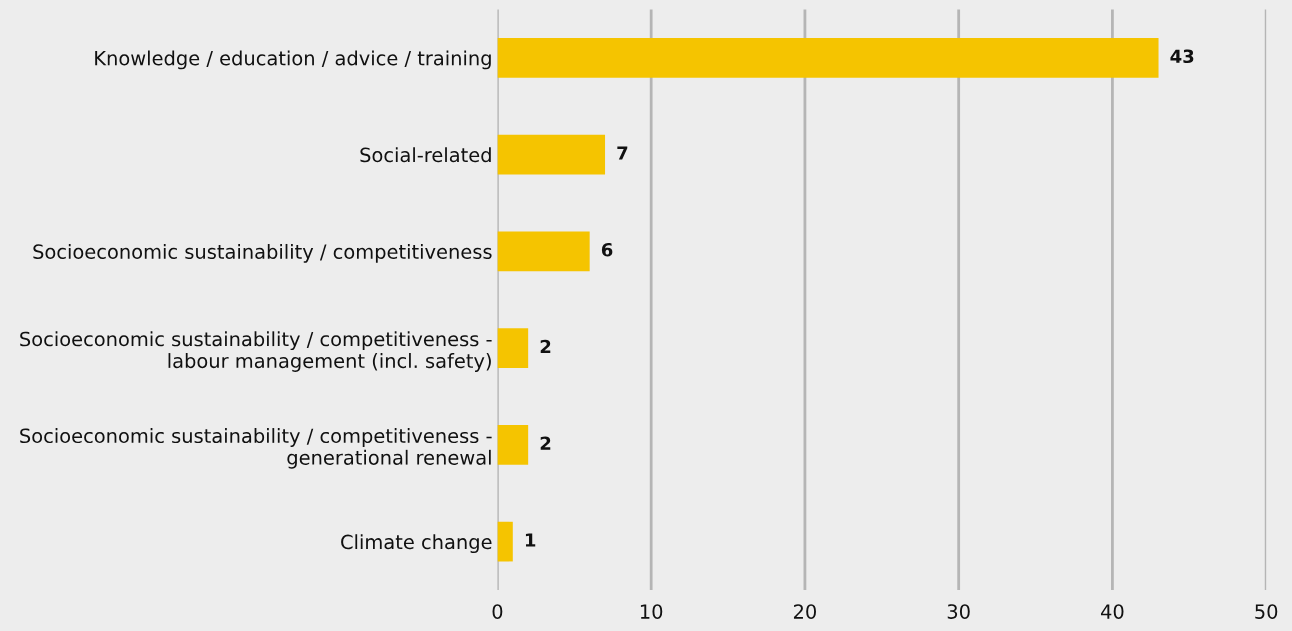 The height and width of the screenshot is (631, 1292). What do you see at coordinates (1266, 611) in the screenshot?
I see `x-tick-label: 50` at bounding box center [1266, 611].